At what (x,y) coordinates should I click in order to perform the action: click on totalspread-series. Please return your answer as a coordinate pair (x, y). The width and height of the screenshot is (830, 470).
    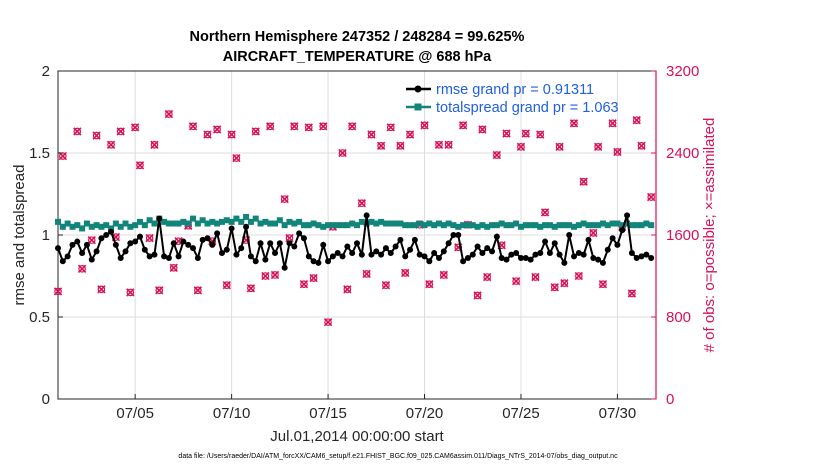
    Looking at the image, I should click on (355, 222).